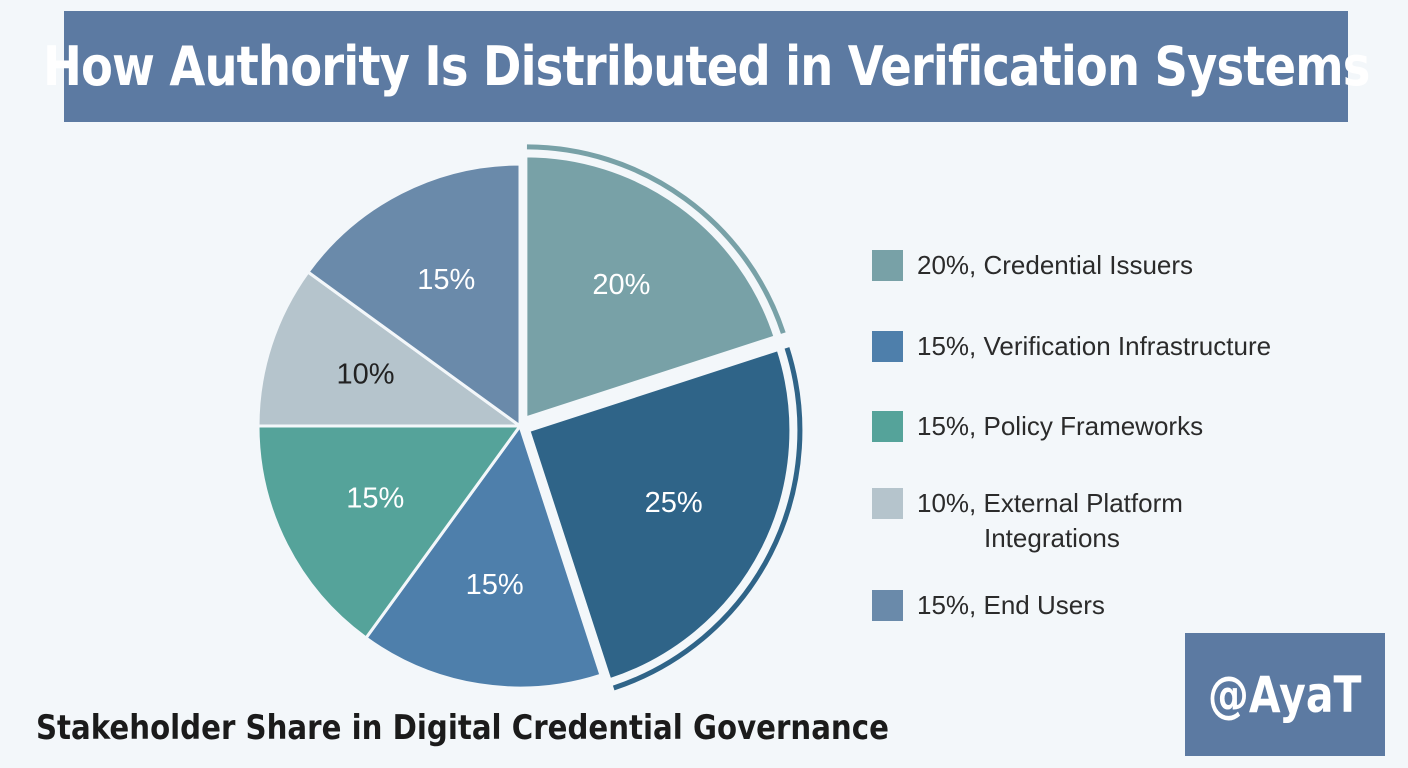  I want to click on pie-slice-label-4: 10%, so click(365, 374).